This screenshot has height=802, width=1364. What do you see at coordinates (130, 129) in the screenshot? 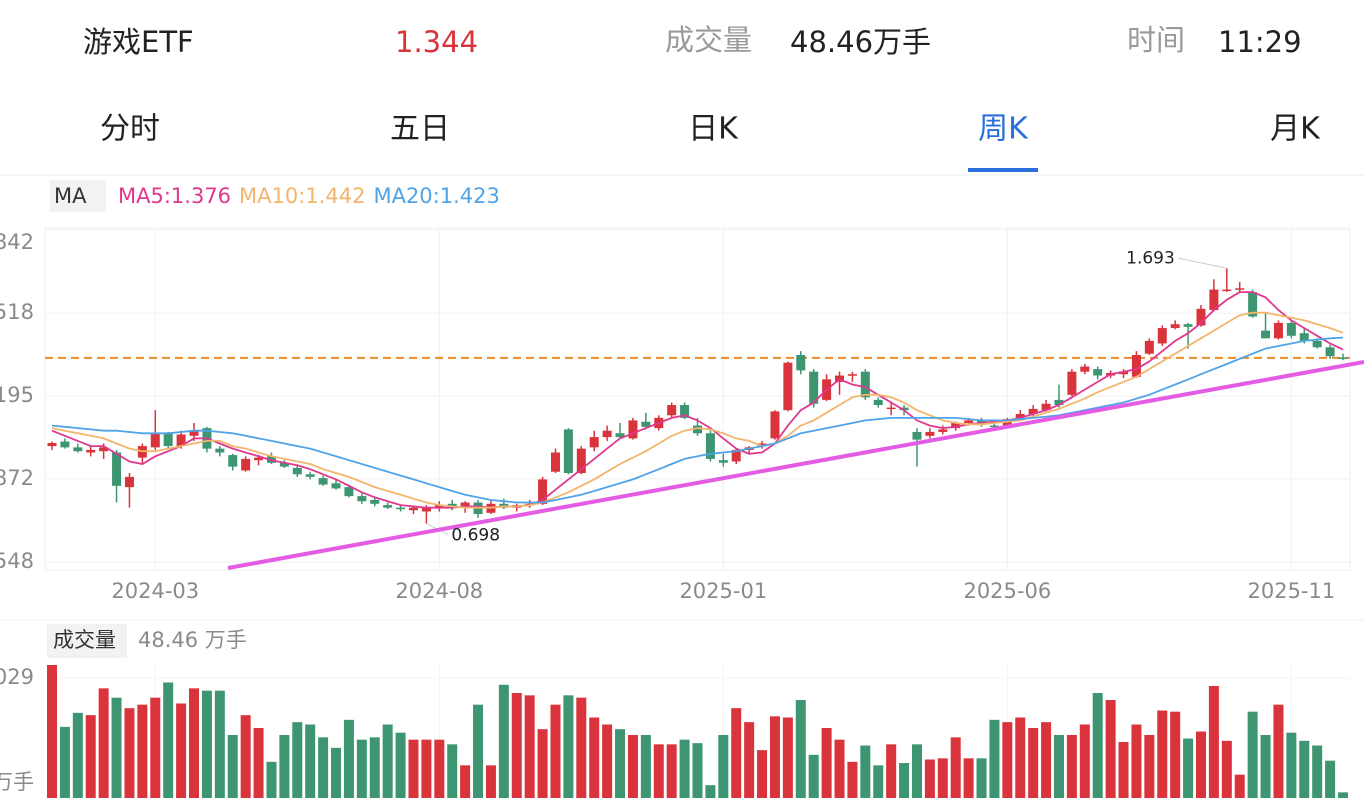
I see `tab: 分时` at bounding box center [130, 129].